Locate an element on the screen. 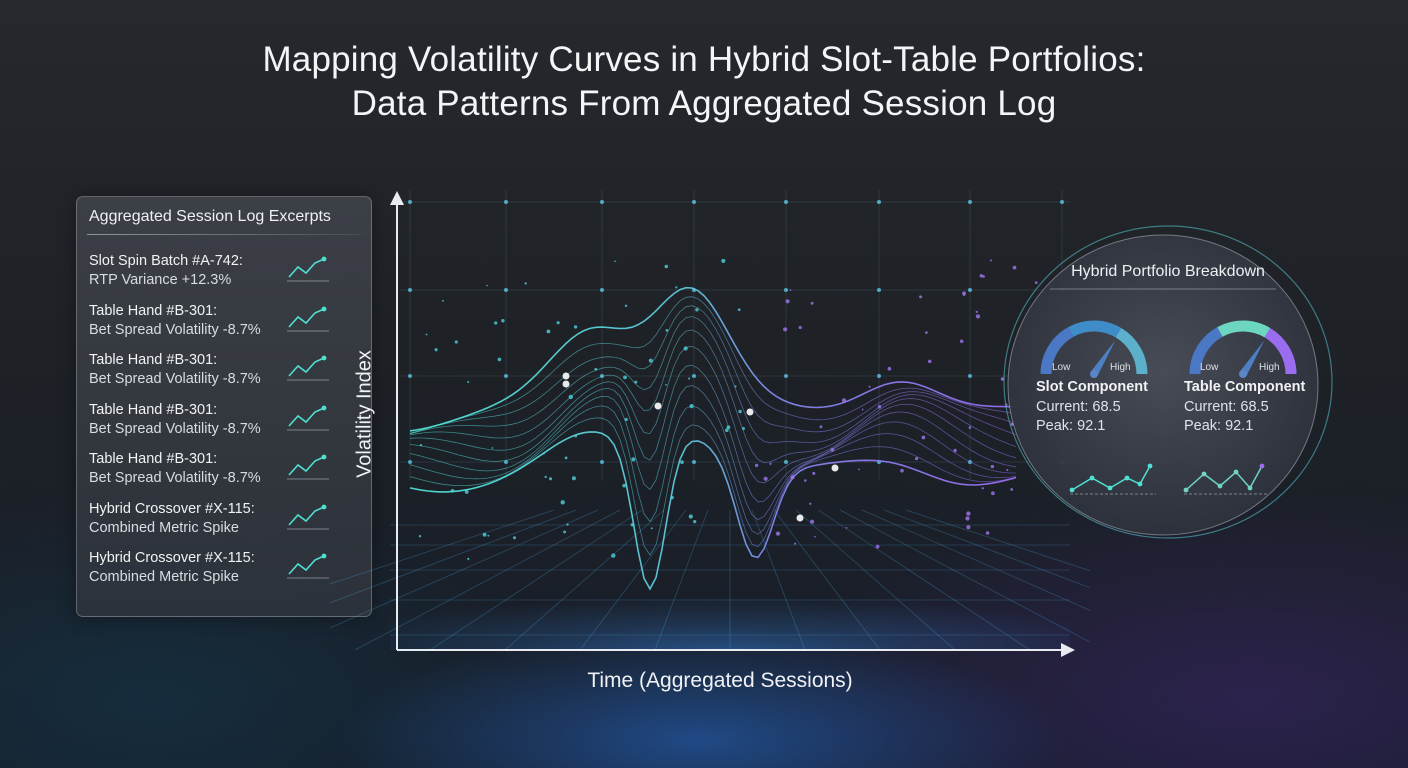 The image size is (1408, 768). slot-peak-value: Peak: 92.1 is located at coordinates (1071, 426).